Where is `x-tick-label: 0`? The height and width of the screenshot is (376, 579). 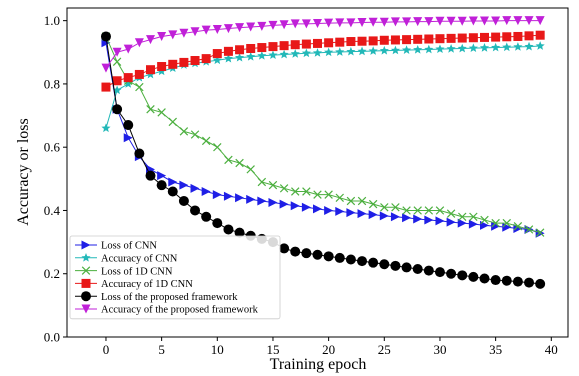
x-tick-label: 0 is located at coordinates (106, 349).